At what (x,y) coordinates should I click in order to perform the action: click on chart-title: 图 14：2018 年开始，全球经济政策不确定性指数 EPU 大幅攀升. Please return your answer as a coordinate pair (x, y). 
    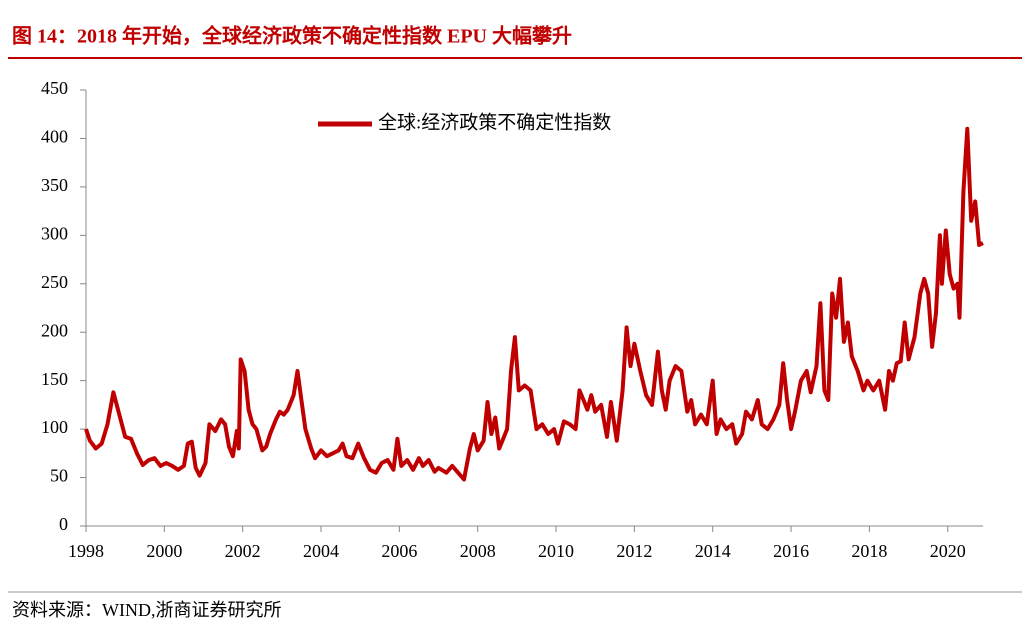
    Looking at the image, I should click on (292, 36).